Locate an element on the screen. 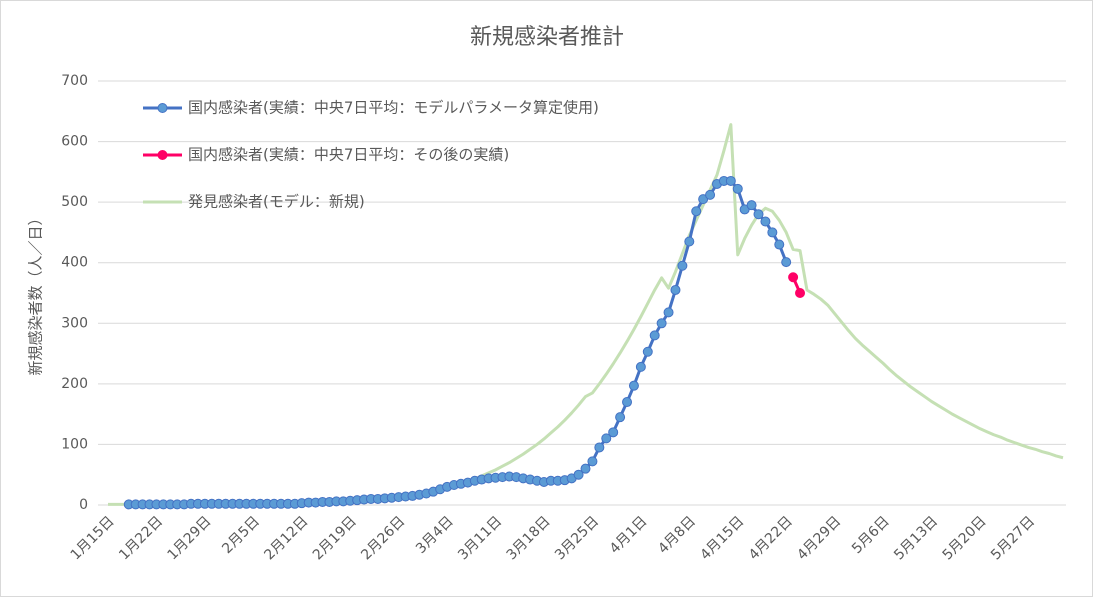 The image size is (1093, 597). y-tick-label: 100 is located at coordinates (74, 444).